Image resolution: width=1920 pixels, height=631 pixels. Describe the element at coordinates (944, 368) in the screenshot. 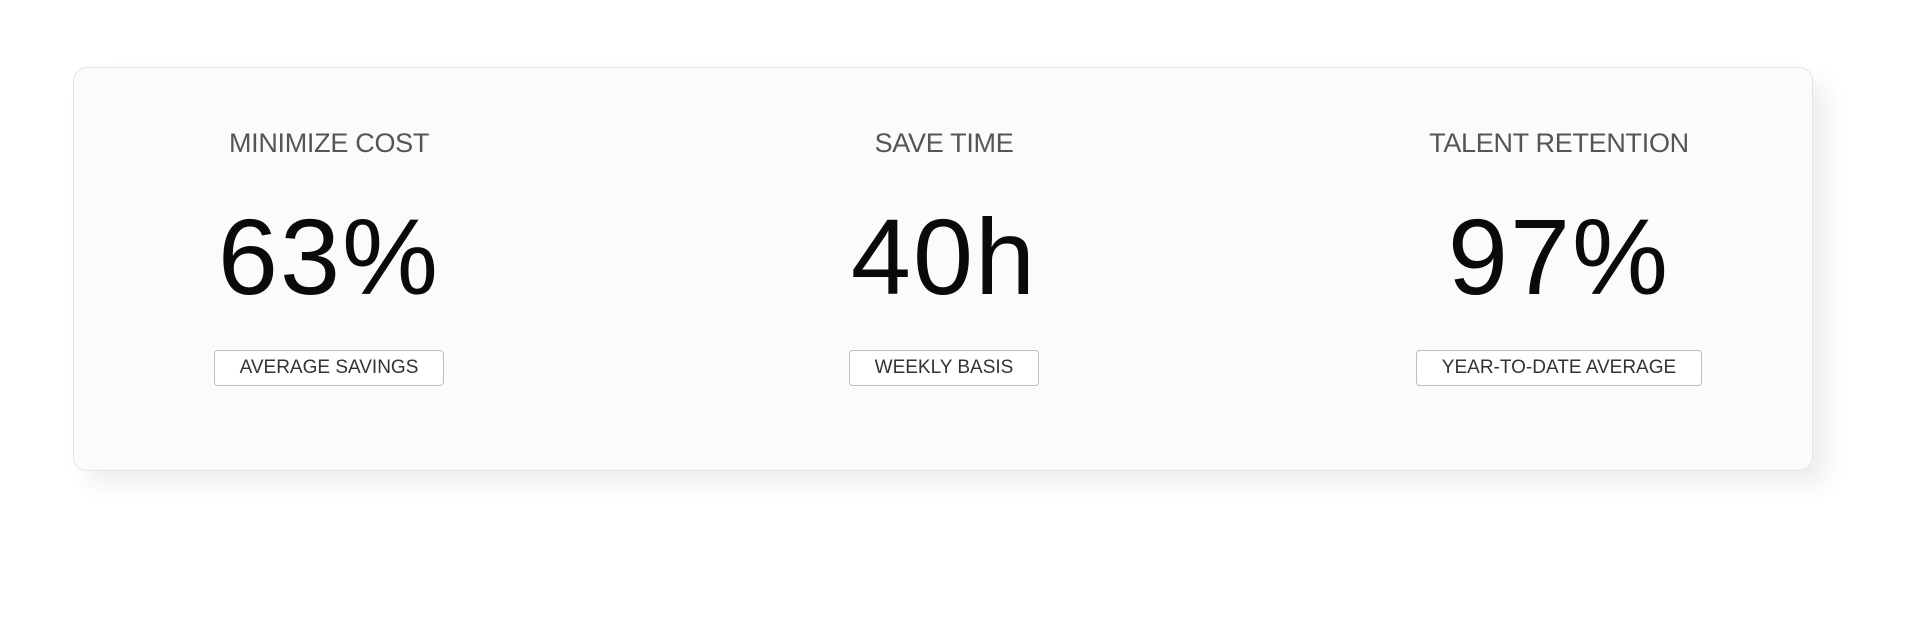

I see `stat-badge: WEEKLY BASIS` at that location.